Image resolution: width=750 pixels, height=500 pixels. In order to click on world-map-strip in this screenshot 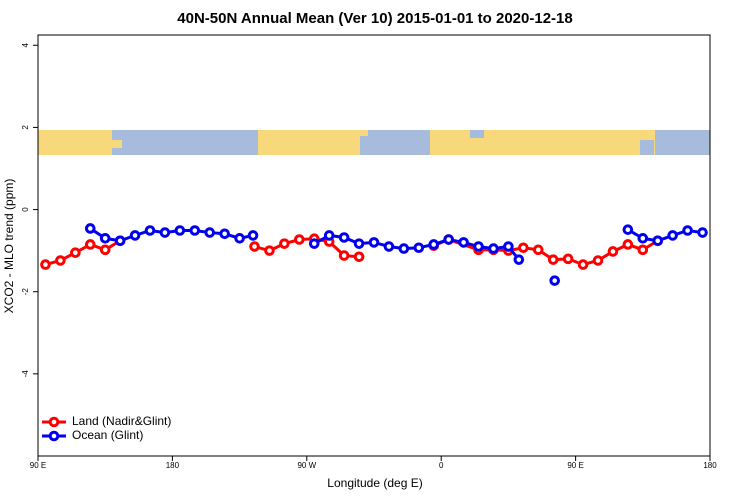, I will do `click(374, 142)`.